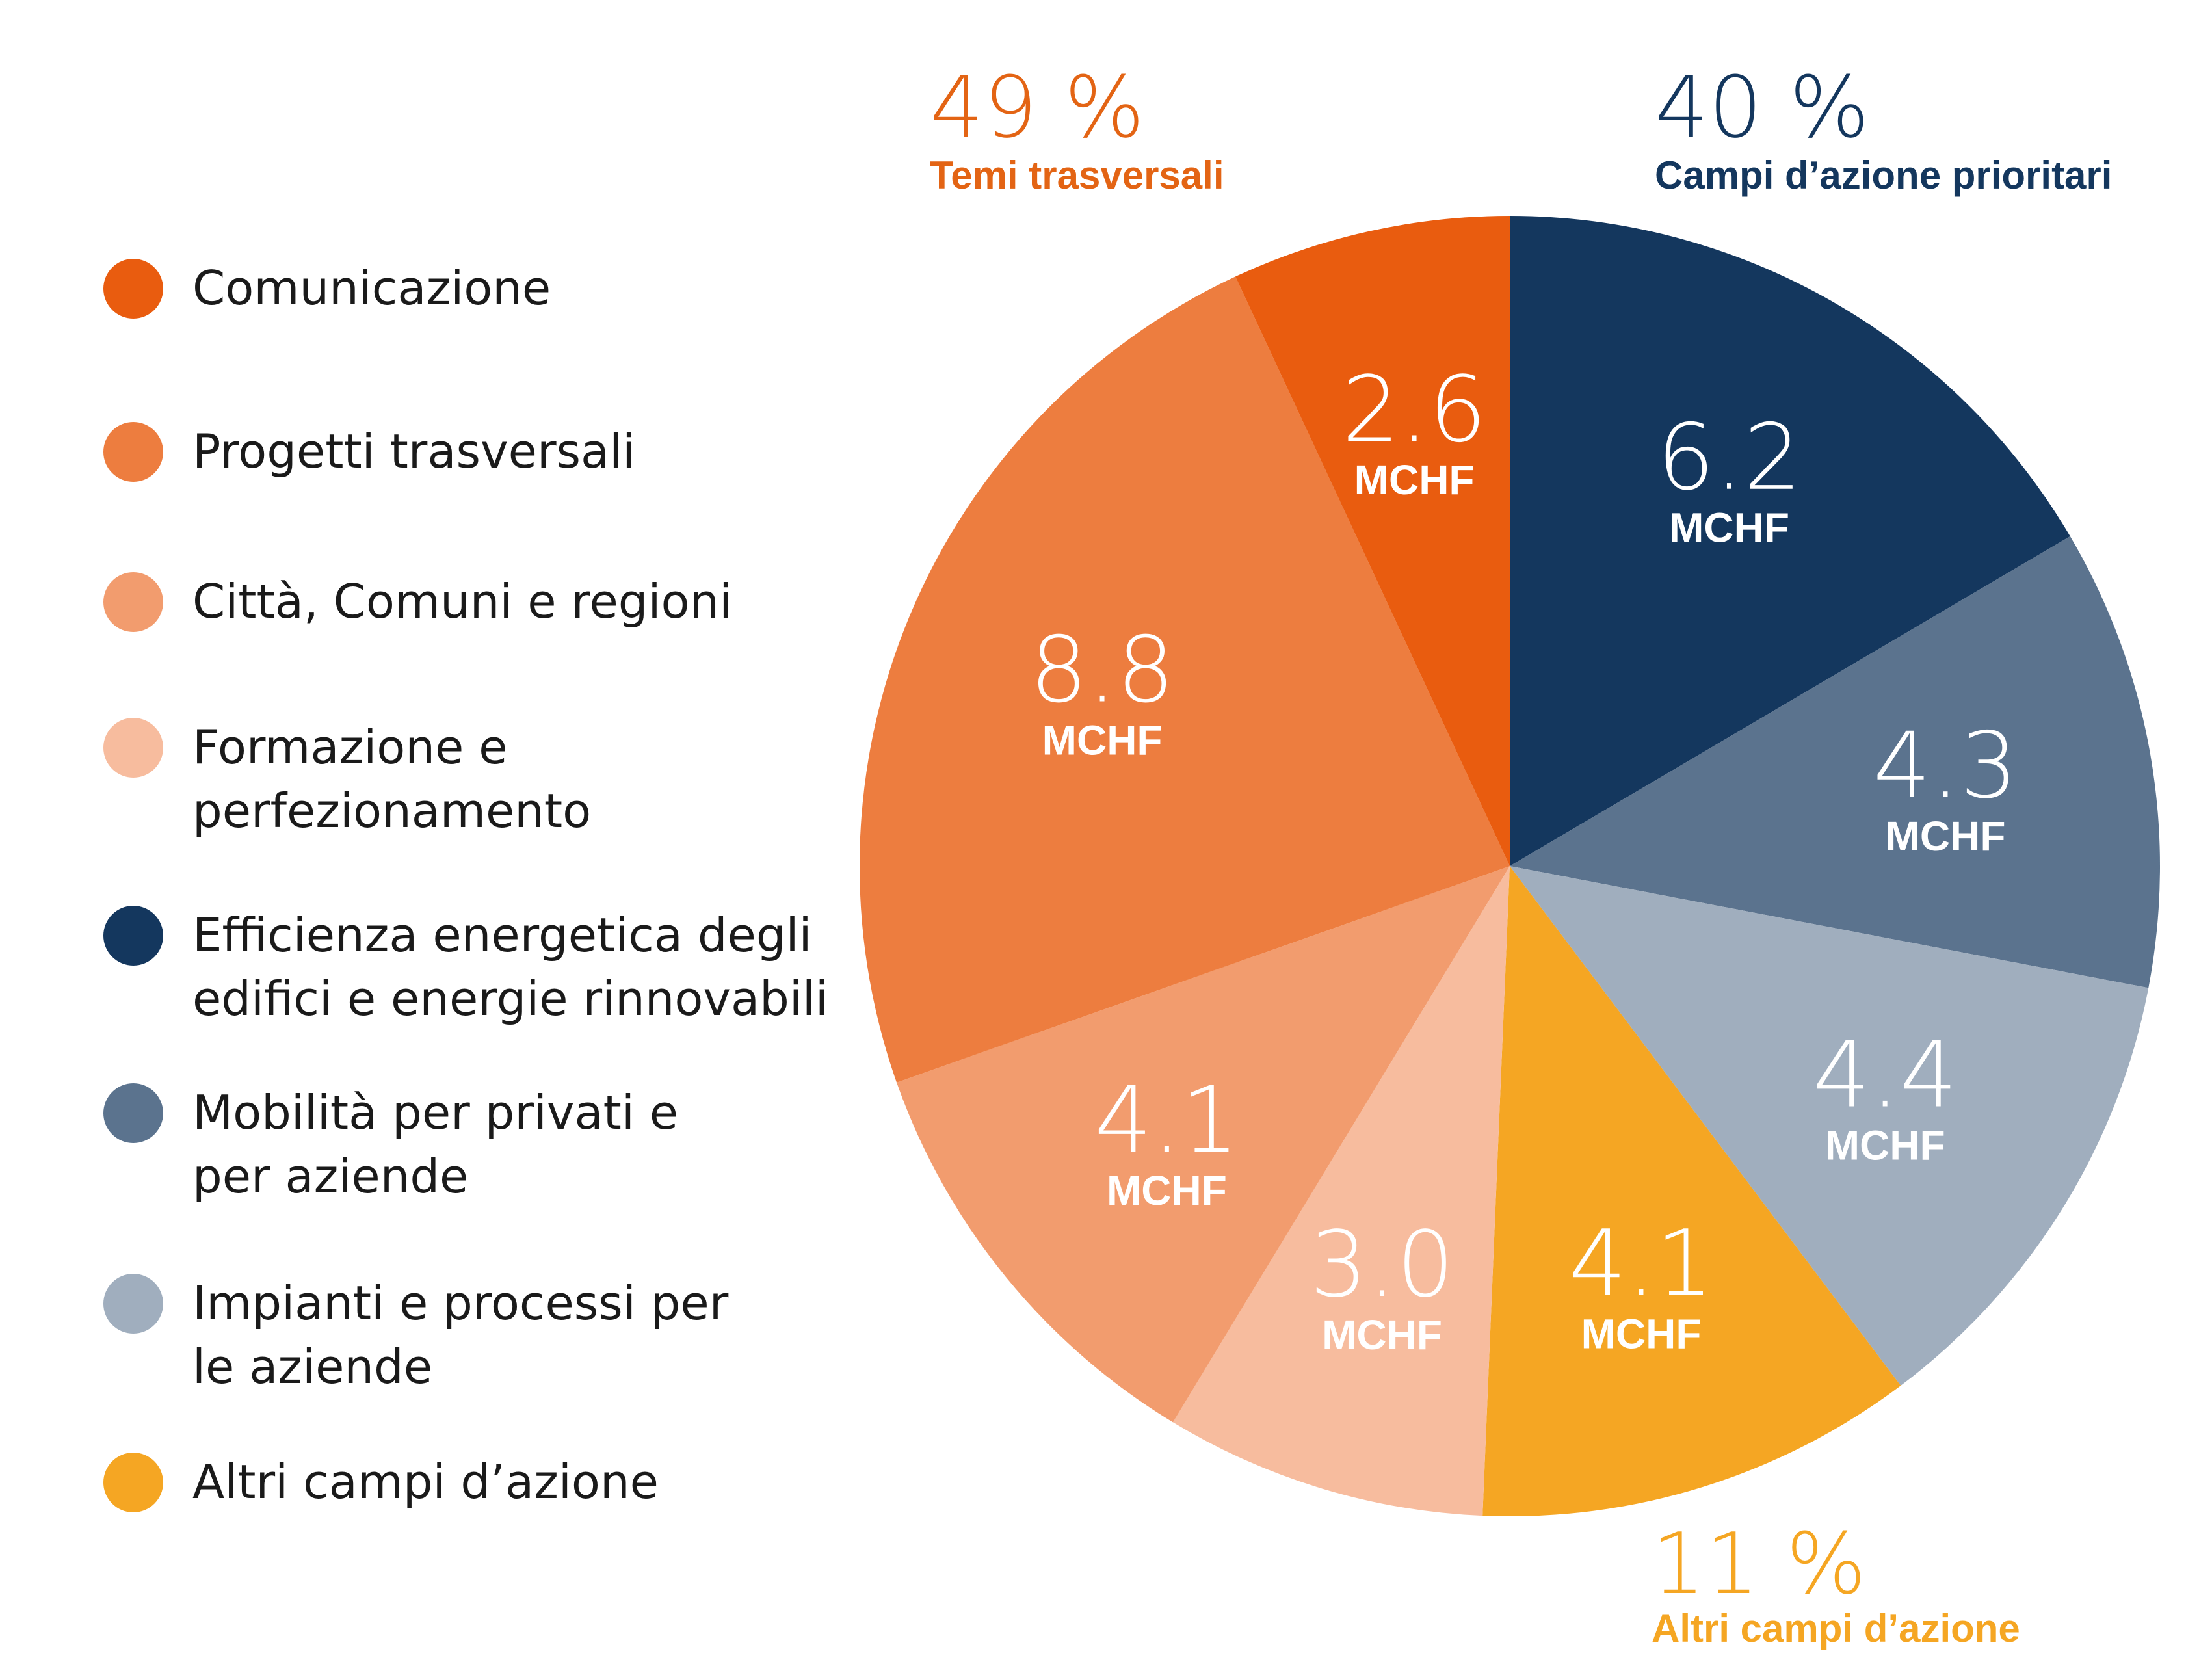 This screenshot has height=1660, width=2212. I want to click on legend-label: Progetti trasversali, so click(413, 451).